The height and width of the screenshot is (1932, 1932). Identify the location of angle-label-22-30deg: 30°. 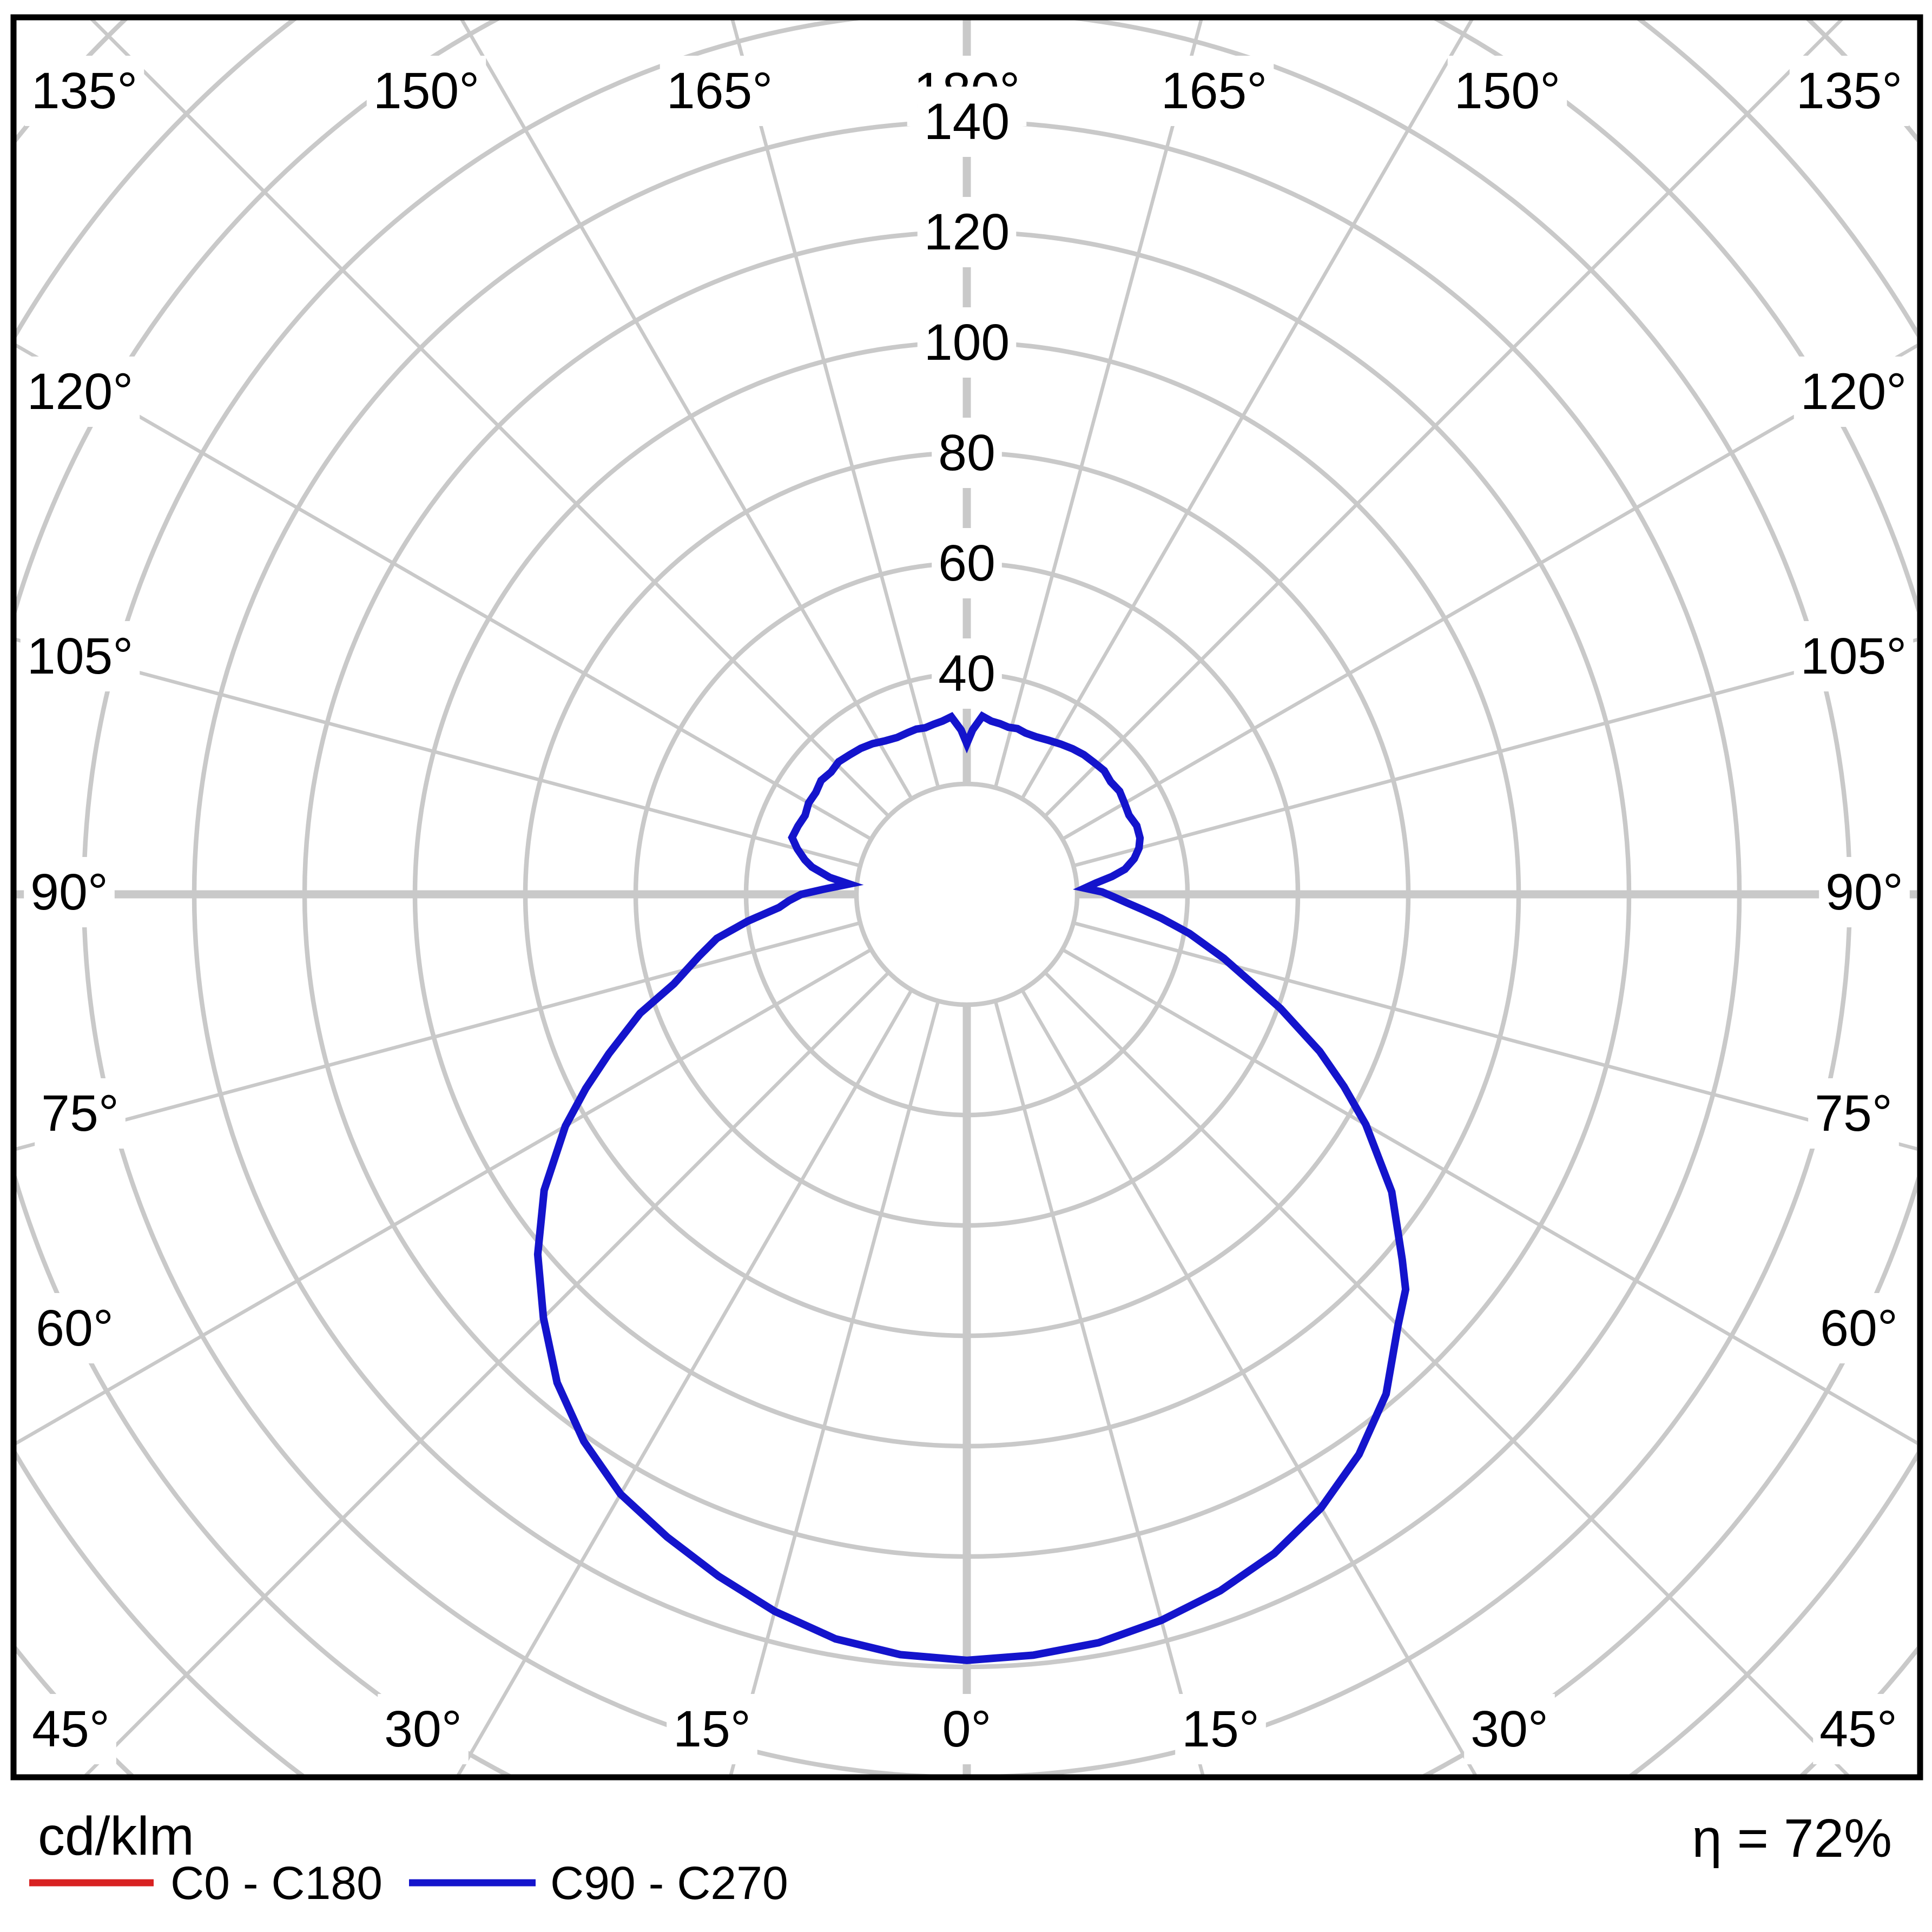
(1509, 1729).